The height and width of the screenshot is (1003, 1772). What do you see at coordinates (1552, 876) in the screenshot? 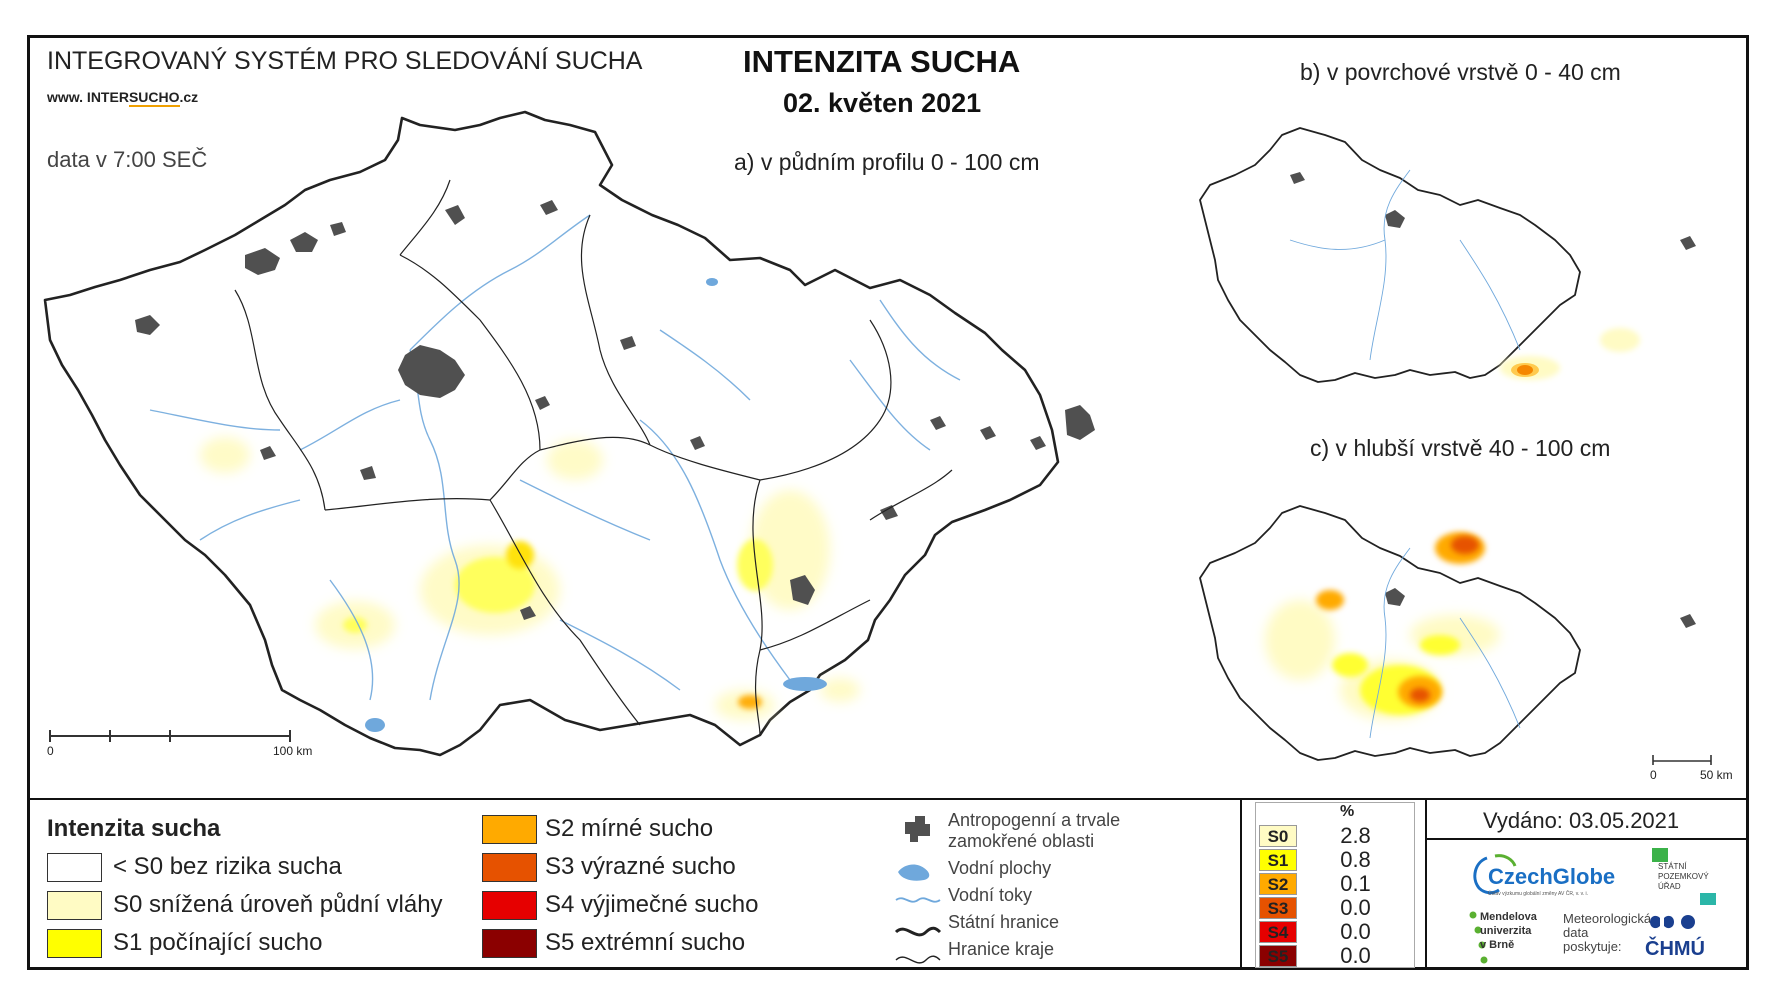
I see `czechglobe-logo: CzechGlobe` at bounding box center [1552, 876].